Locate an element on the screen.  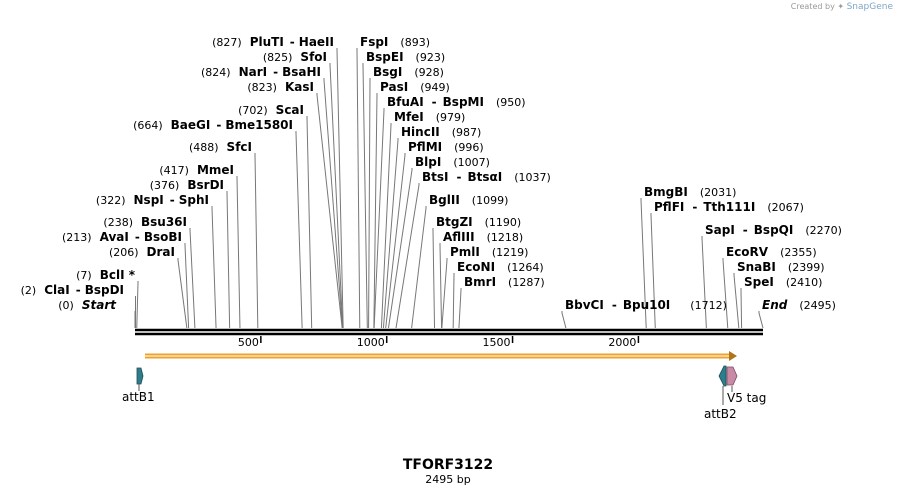
site-position: (238) is located at coordinates (118, 222).